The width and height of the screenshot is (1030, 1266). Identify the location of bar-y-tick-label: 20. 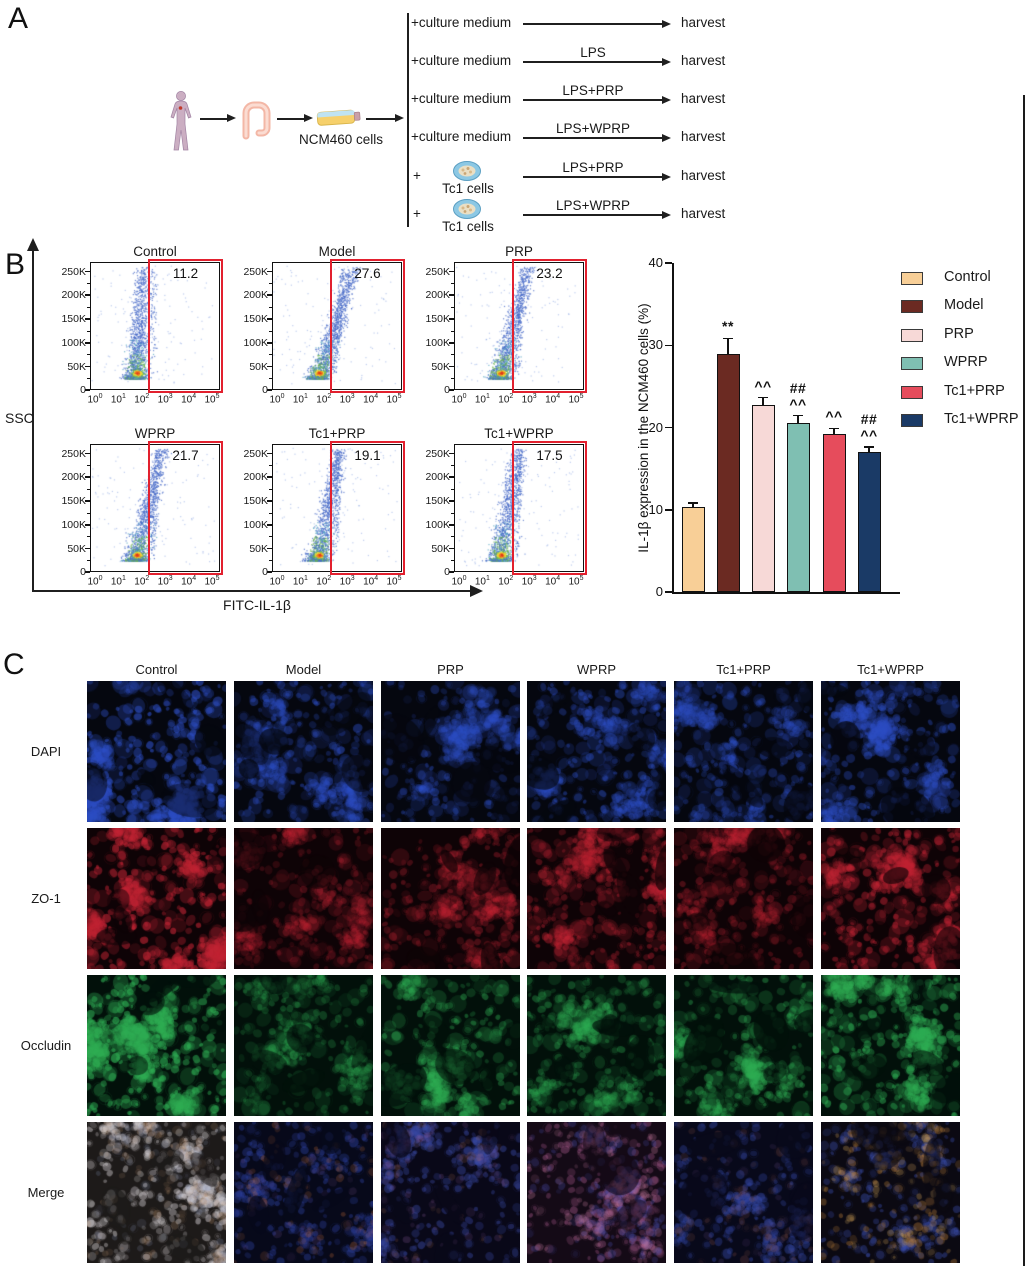
(655, 427).